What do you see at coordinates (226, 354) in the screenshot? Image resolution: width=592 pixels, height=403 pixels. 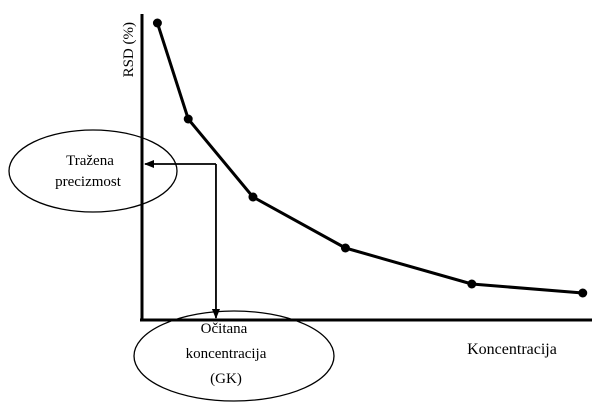 I see `read-concentration-label-2: koncentracija` at bounding box center [226, 354].